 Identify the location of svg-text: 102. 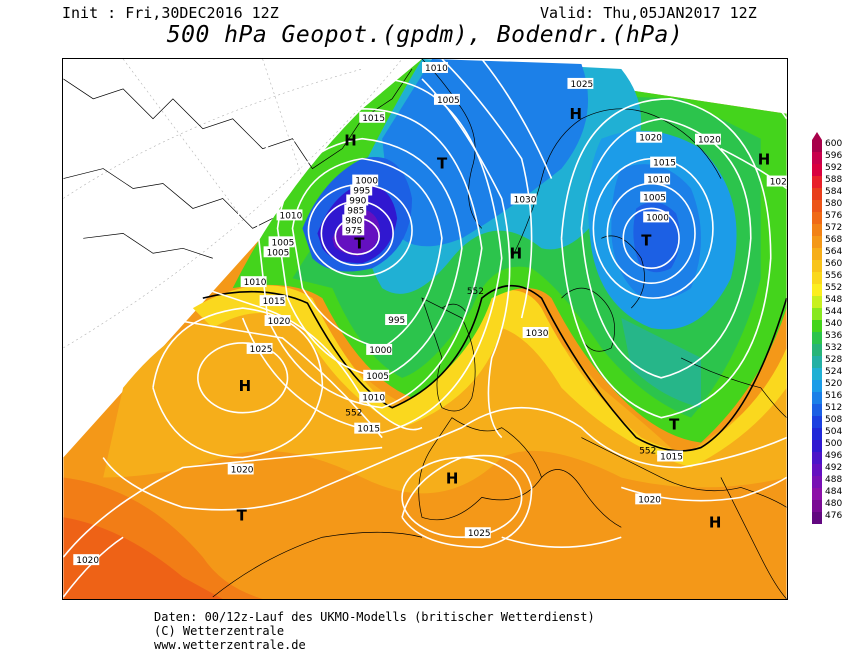
(778, 183).